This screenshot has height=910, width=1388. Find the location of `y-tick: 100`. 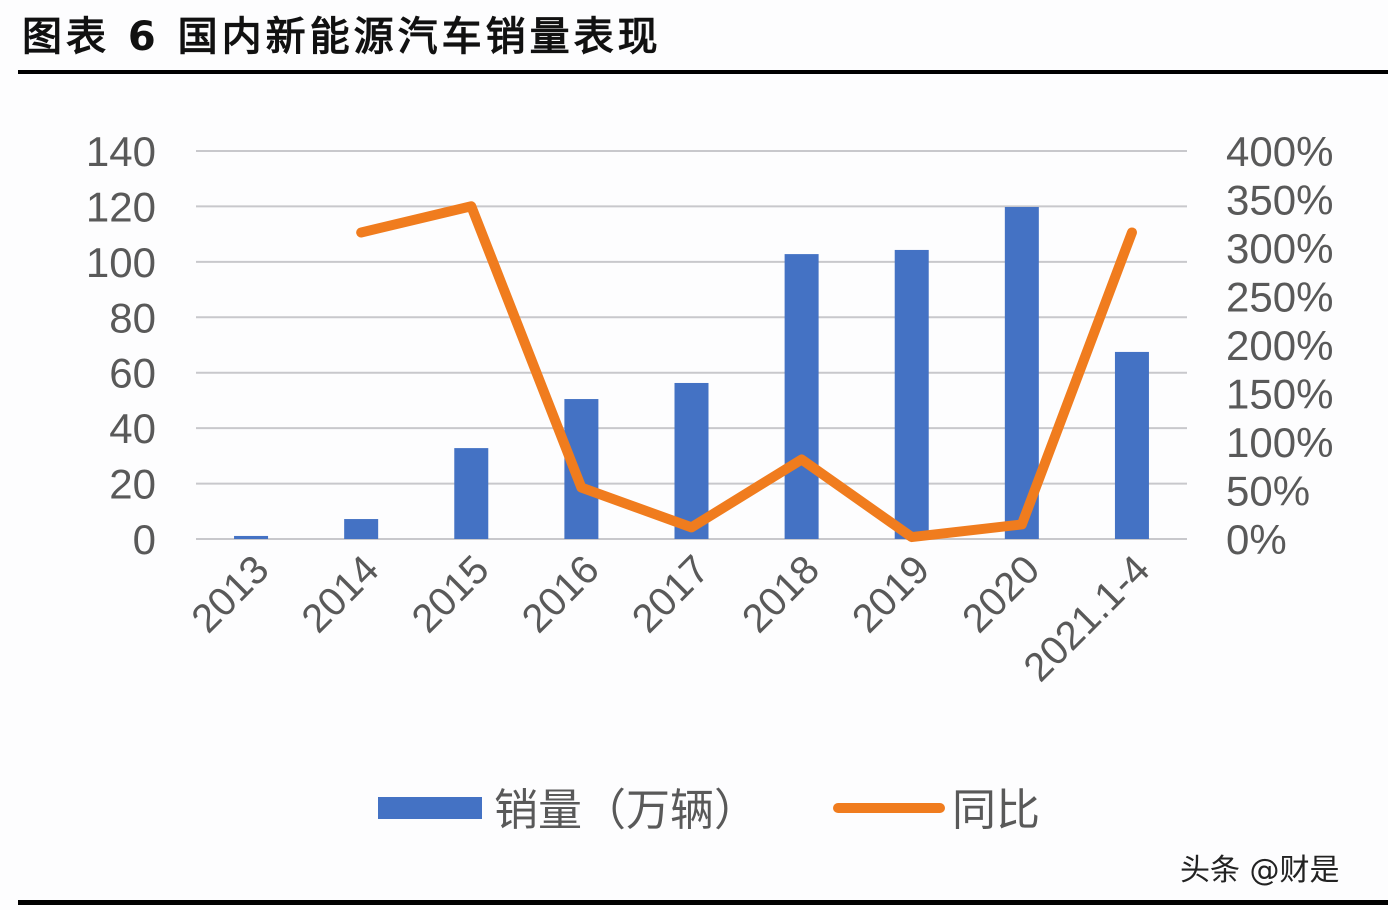

y-tick: 100 is located at coordinates (121, 262).